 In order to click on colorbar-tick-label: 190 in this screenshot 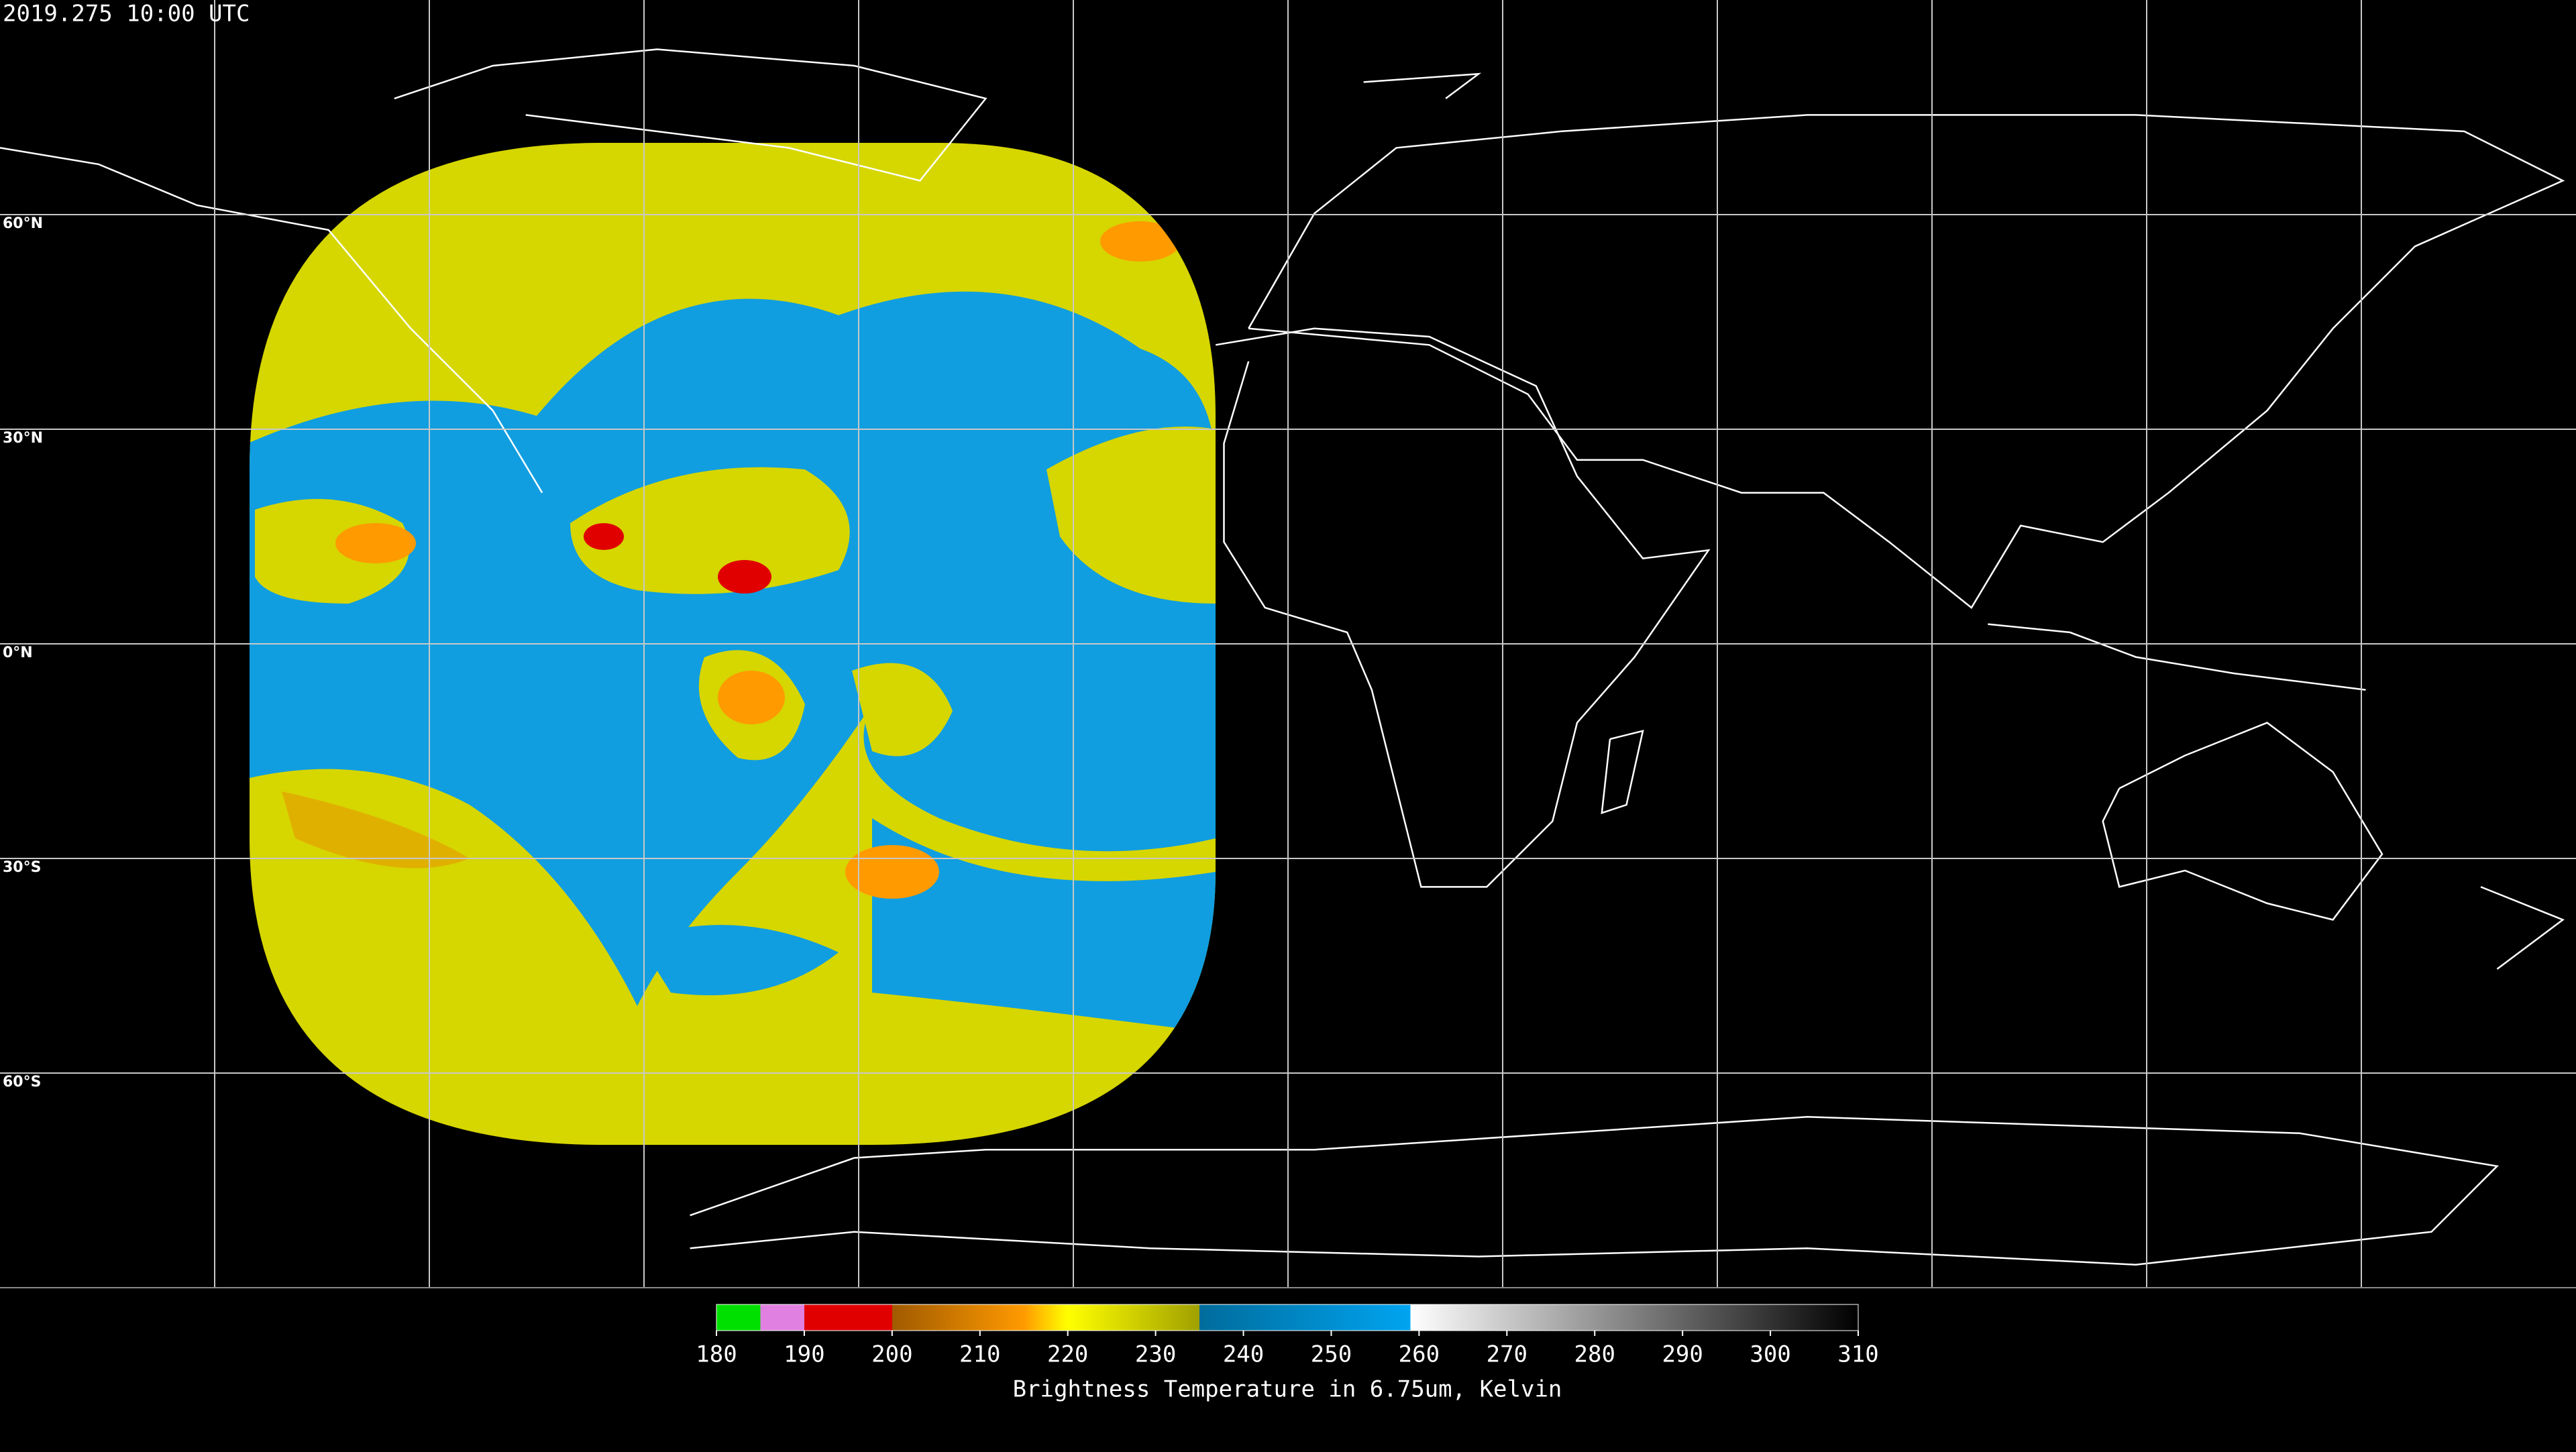, I will do `click(804, 1354)`.